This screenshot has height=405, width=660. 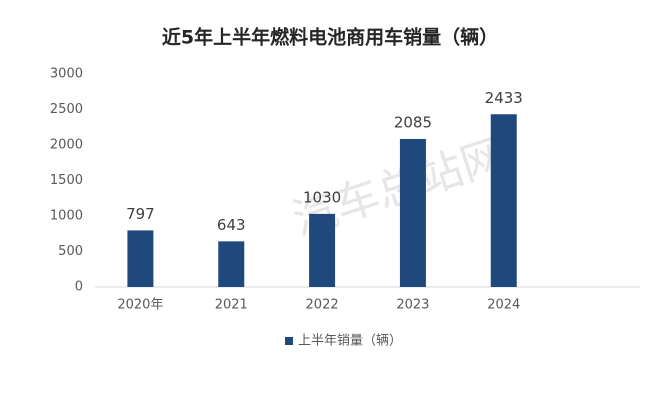 What do you see at coordinates (413, 122) in the screenshot?
I see `value-label: 2085` at bounding box center [413, 122].